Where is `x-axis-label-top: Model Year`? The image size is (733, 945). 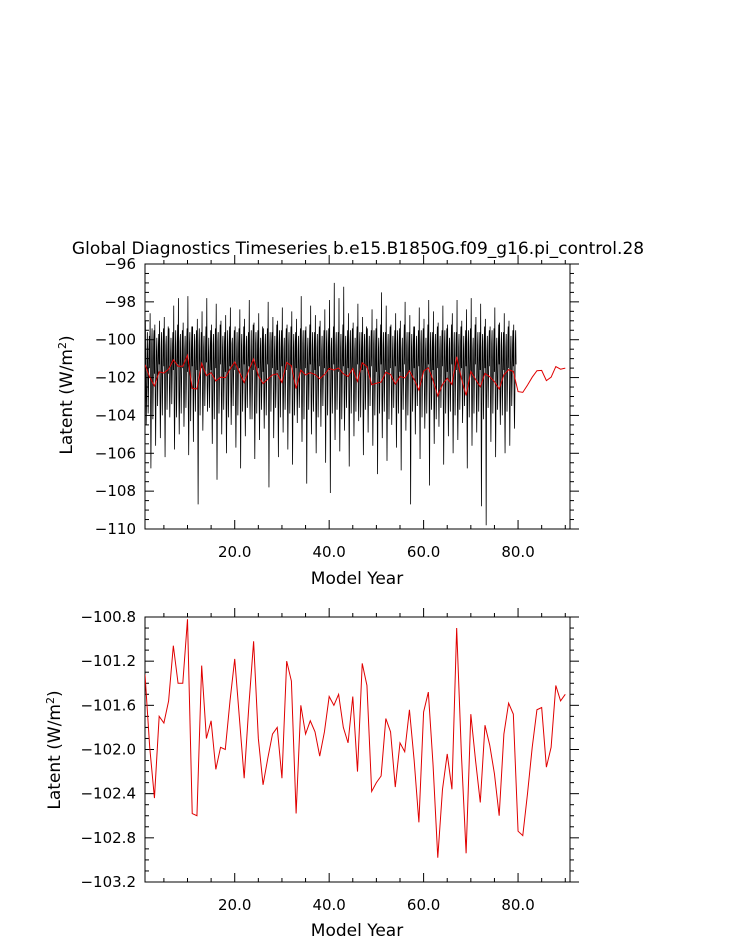
x-axis-label-top: Model Year is located at coordinates (357, 579).